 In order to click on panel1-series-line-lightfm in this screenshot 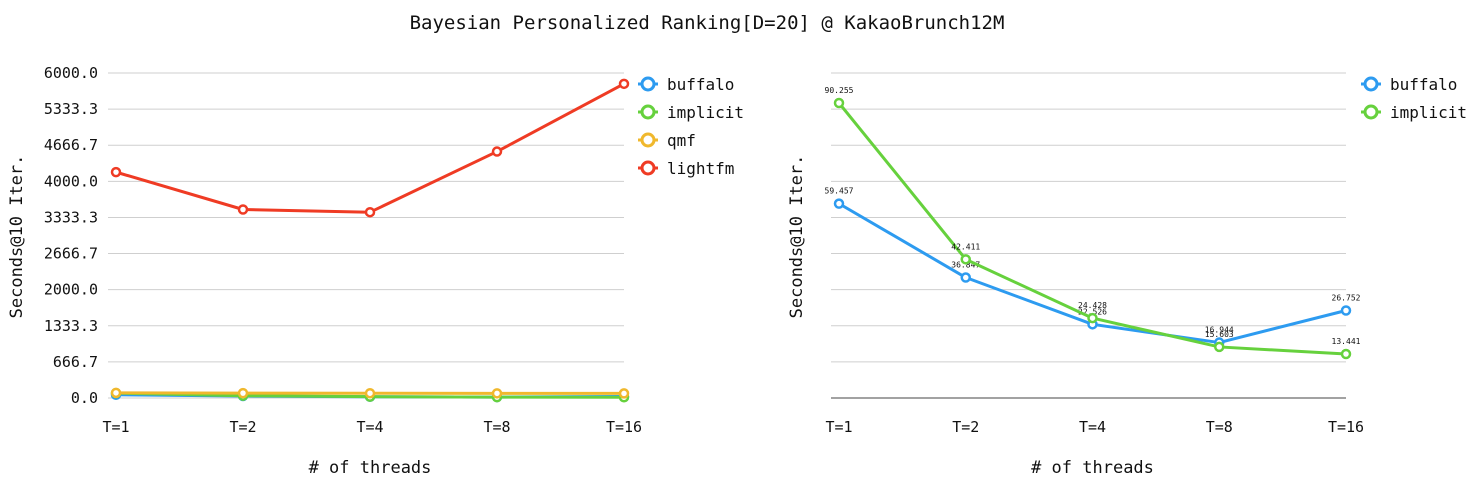, I will do `click(370, 148)`.